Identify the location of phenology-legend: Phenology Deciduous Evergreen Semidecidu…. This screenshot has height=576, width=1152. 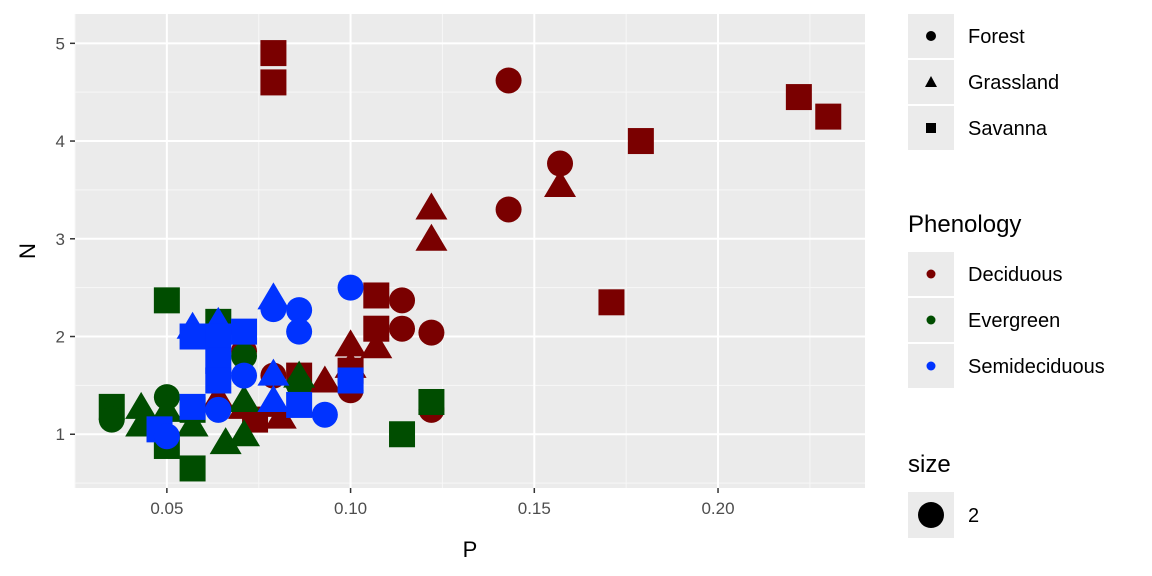
(1006, 299).